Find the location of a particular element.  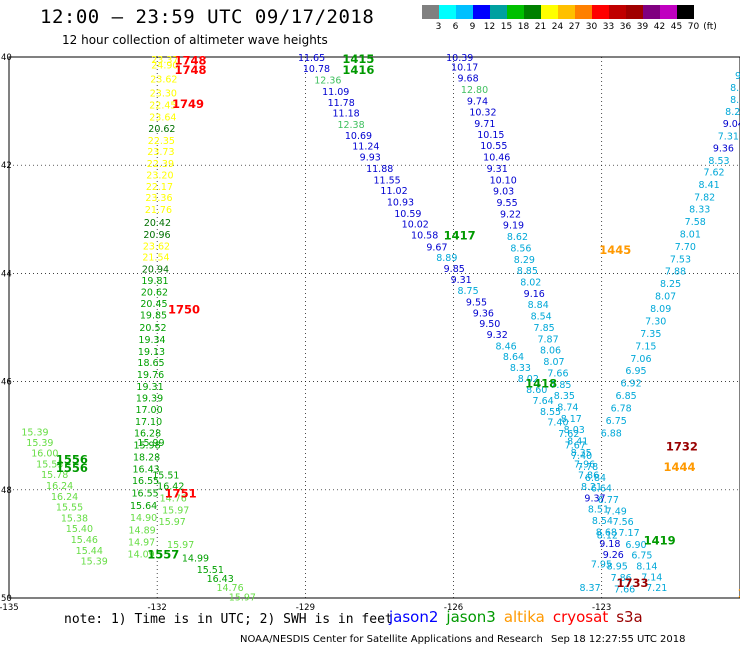

wave-height-value: 18.65 is located at coordinates (150, 363).